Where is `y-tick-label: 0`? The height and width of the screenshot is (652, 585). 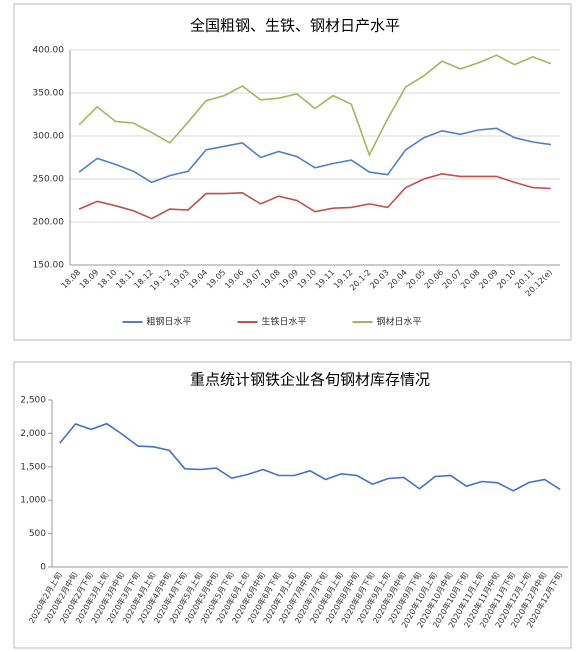 y-tick-label: 0 is located at coordinates (43, 568).